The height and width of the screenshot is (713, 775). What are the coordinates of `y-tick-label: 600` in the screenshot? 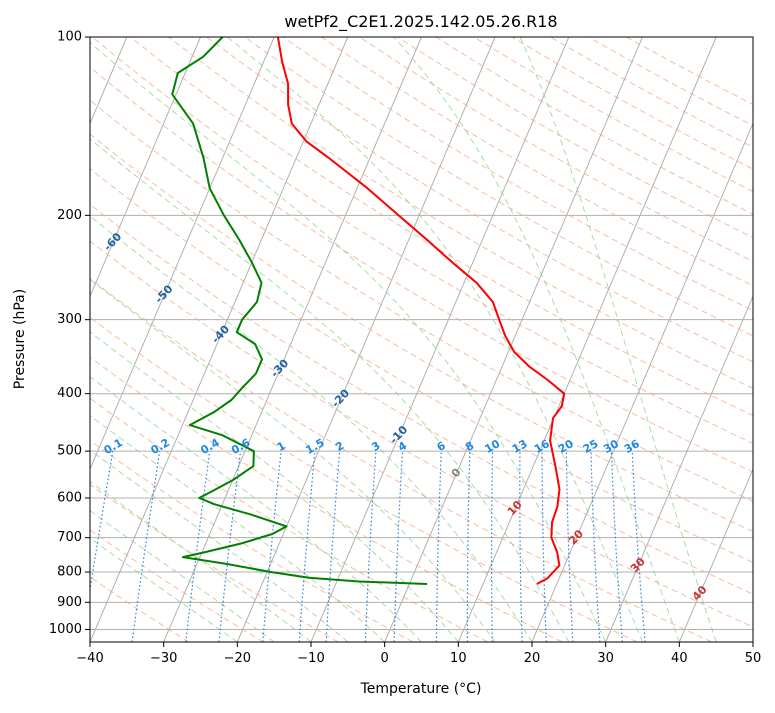 It's located at (69, 498).